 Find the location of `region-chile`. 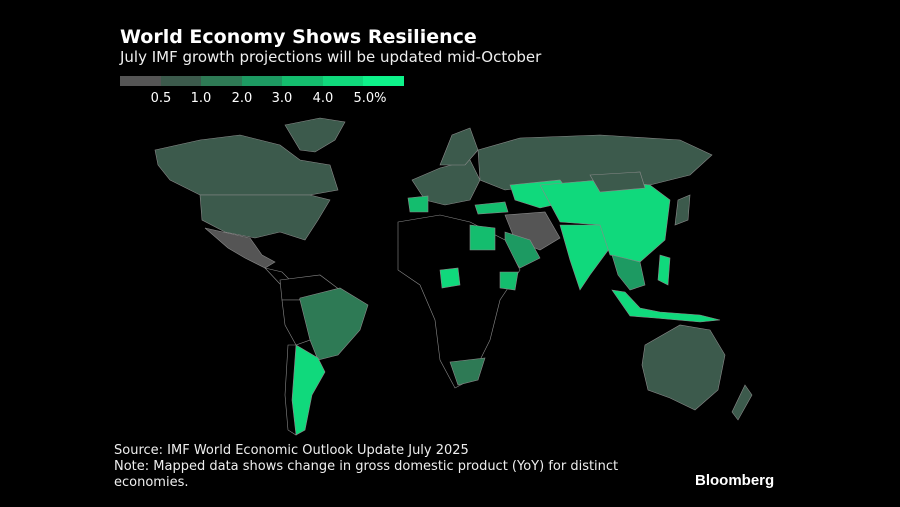

region-chile is located at coordinates (290, 390).